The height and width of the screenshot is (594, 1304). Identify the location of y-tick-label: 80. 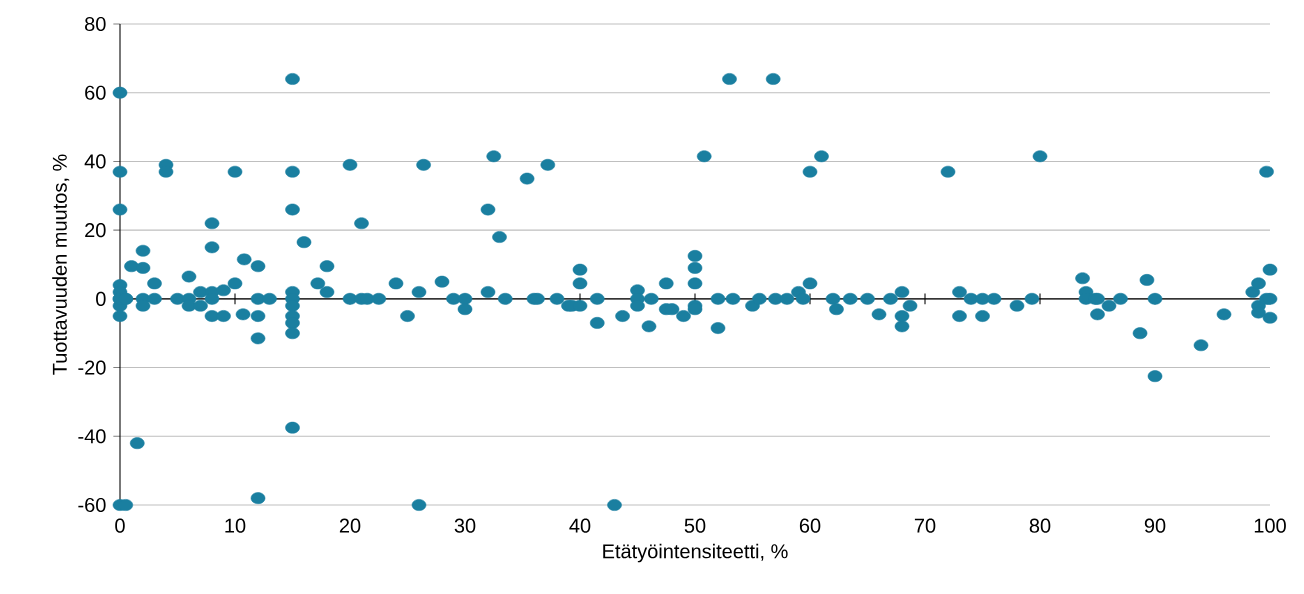
(95, 24).